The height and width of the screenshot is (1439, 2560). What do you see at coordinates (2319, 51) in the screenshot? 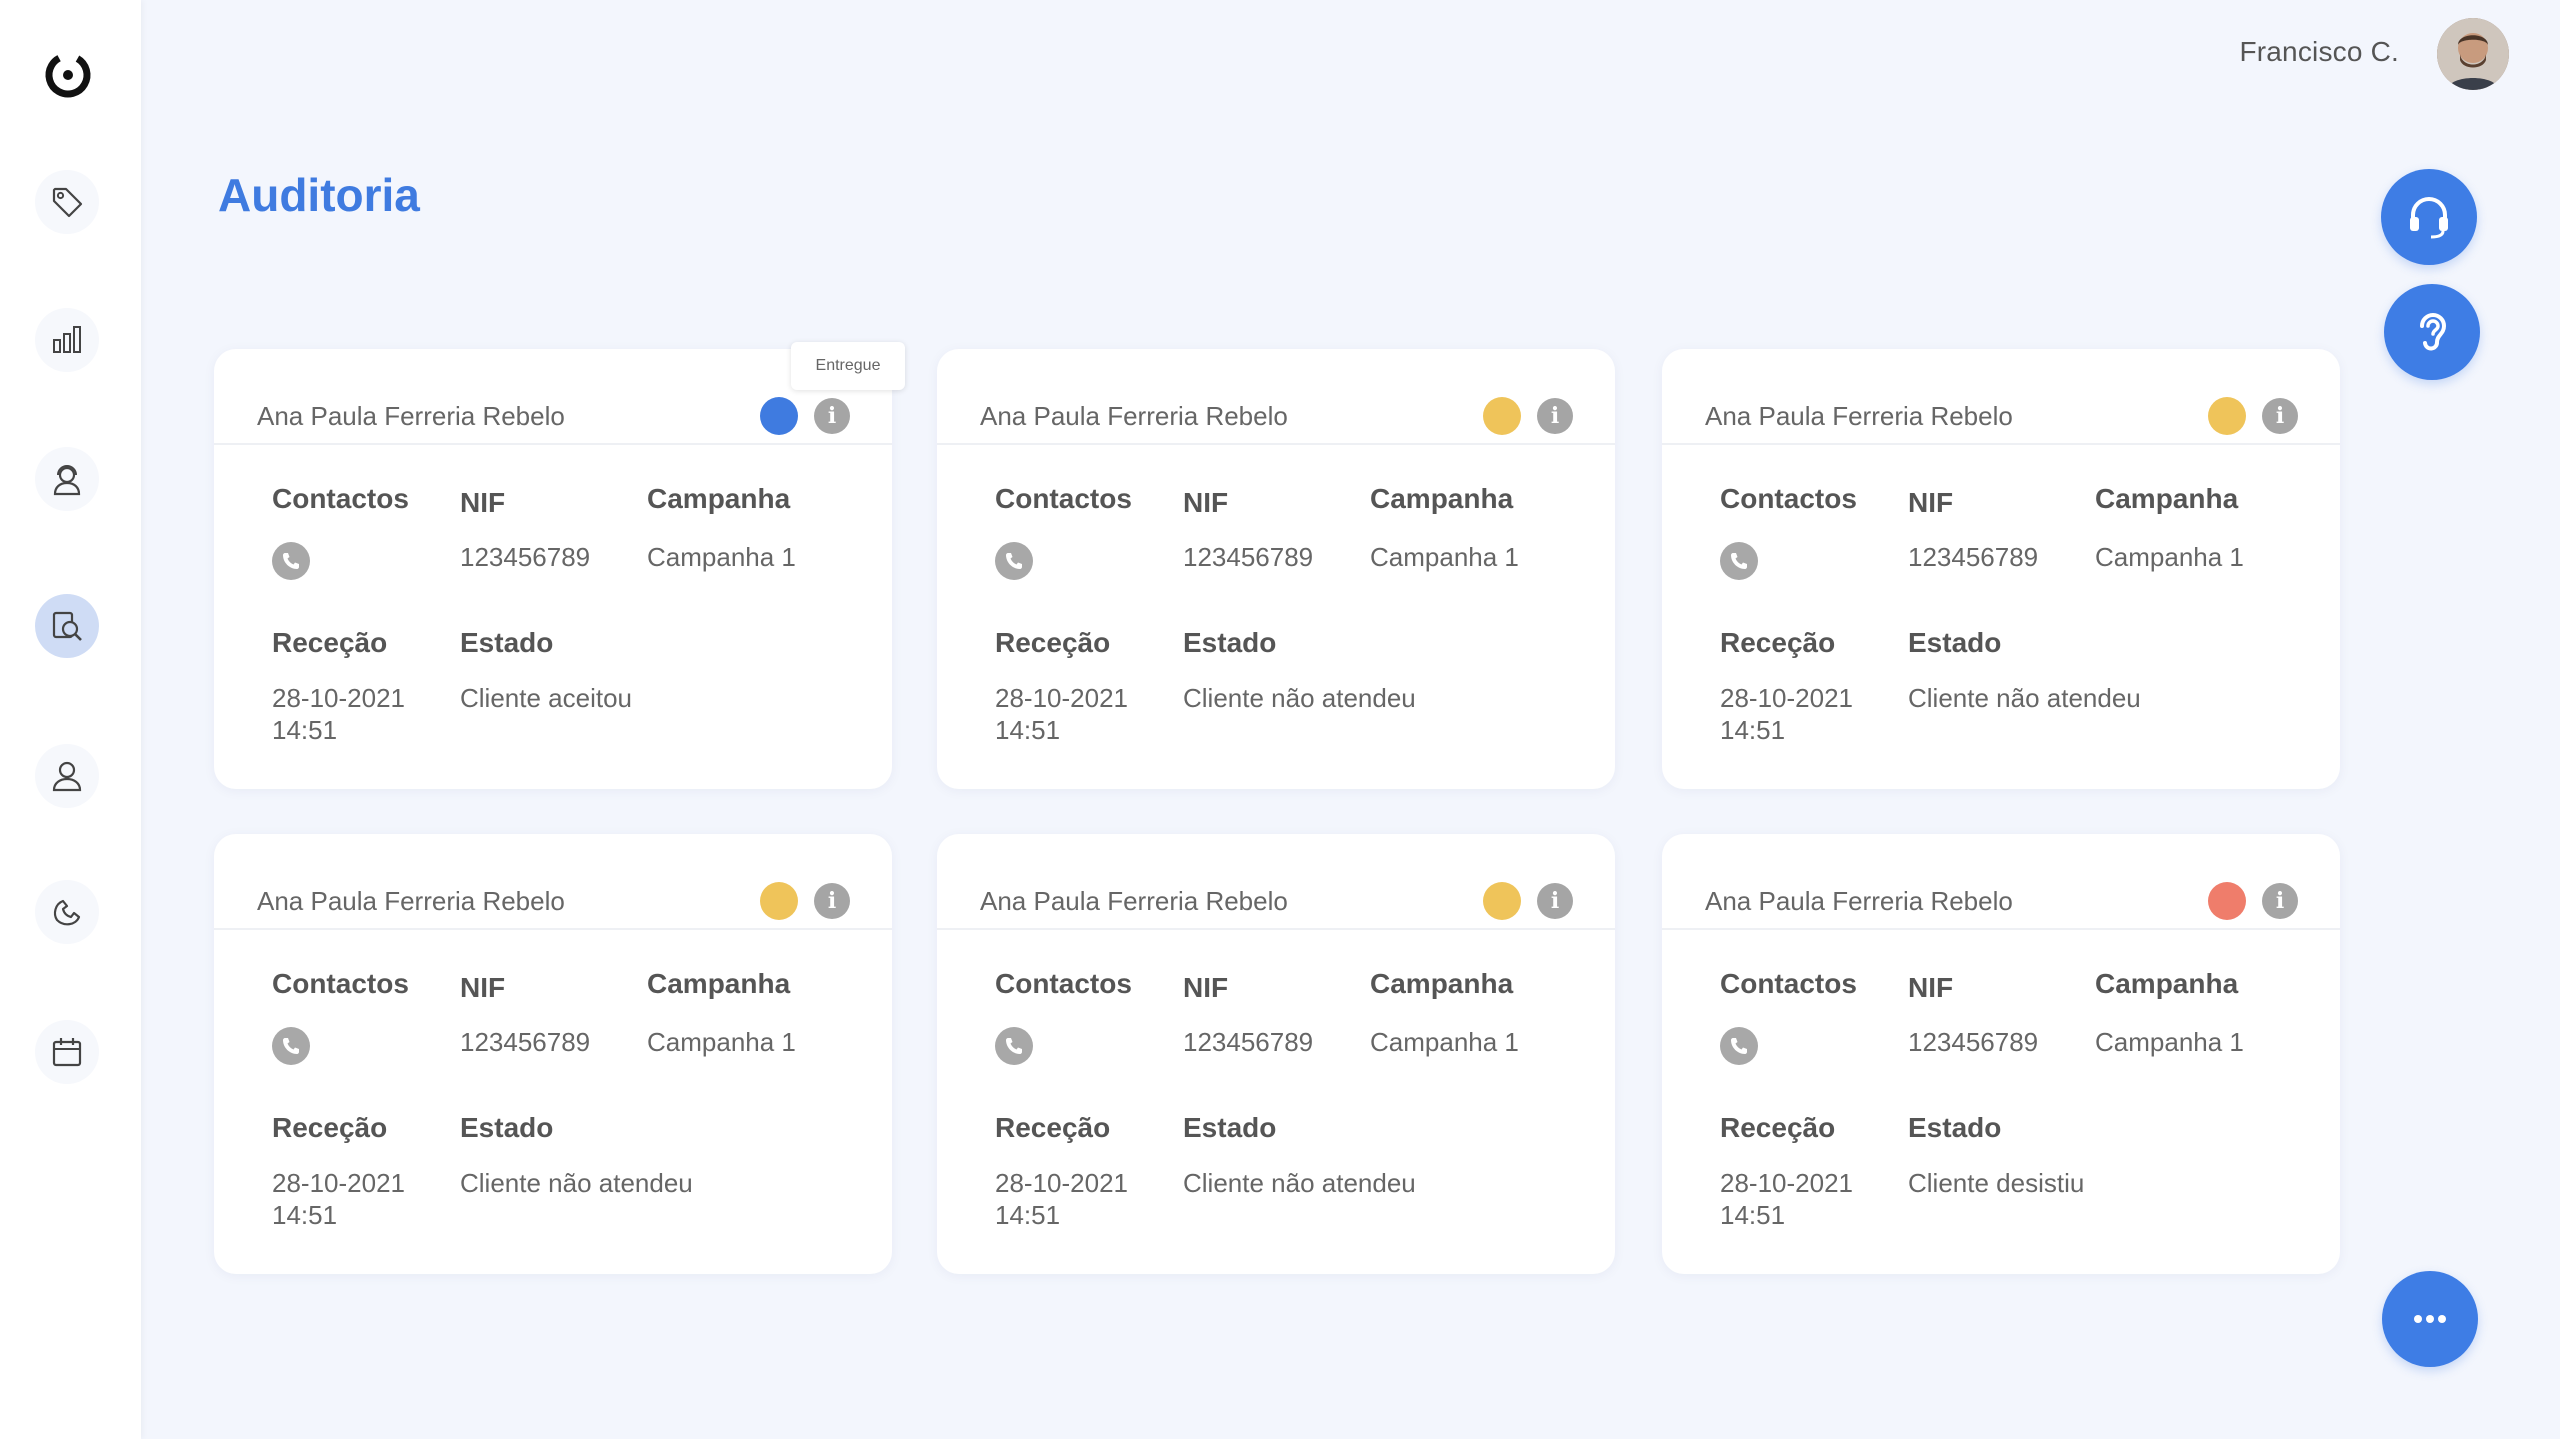
I see `user-name: Francisco C.` at bounding box center [2319, 51].